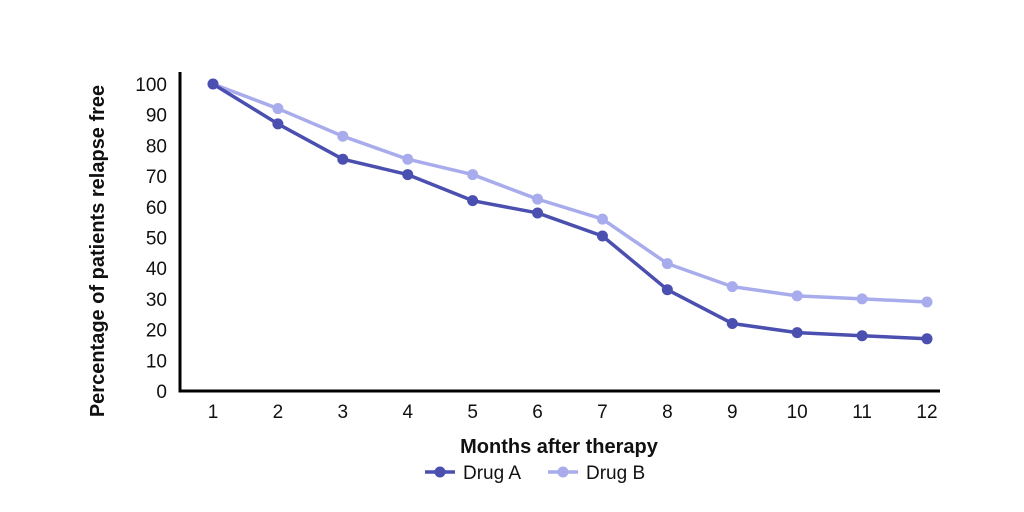  What do you see at coordinates (573, 412) in the screenshot?
I see `x-tick-labels: 1 2 3 4 5 6 7 8 9 10 11 12` at bounding box center [573, 412].